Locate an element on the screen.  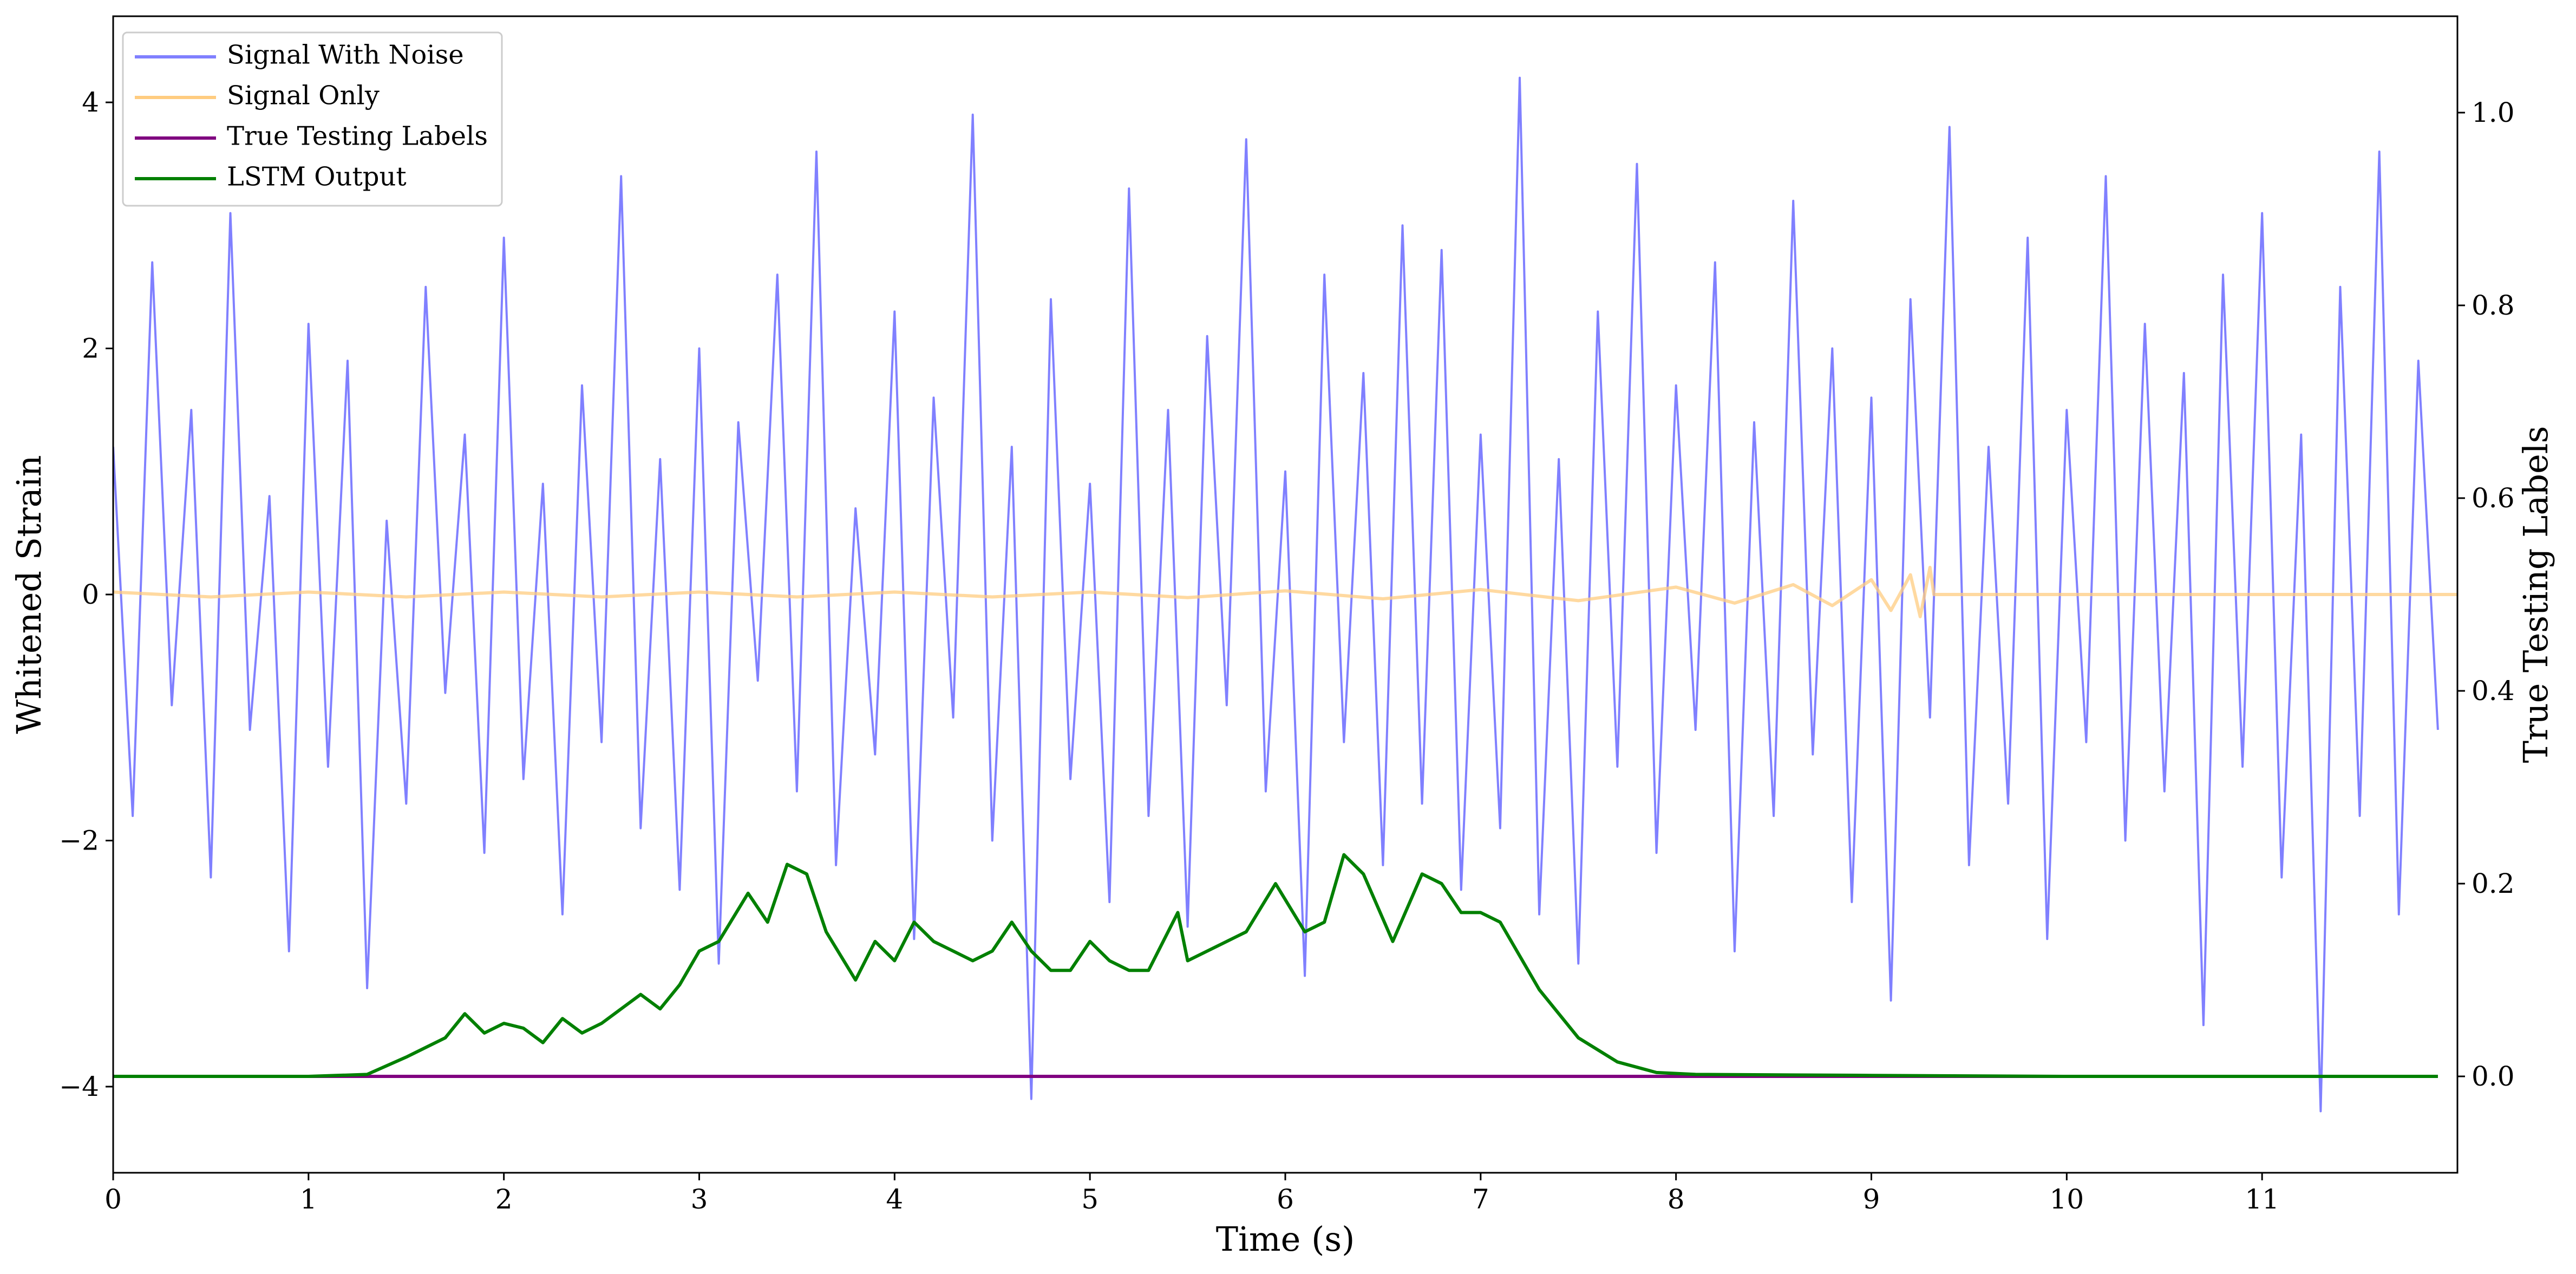
x-tick-label: 11 is located at coordinates (2262, 1199).